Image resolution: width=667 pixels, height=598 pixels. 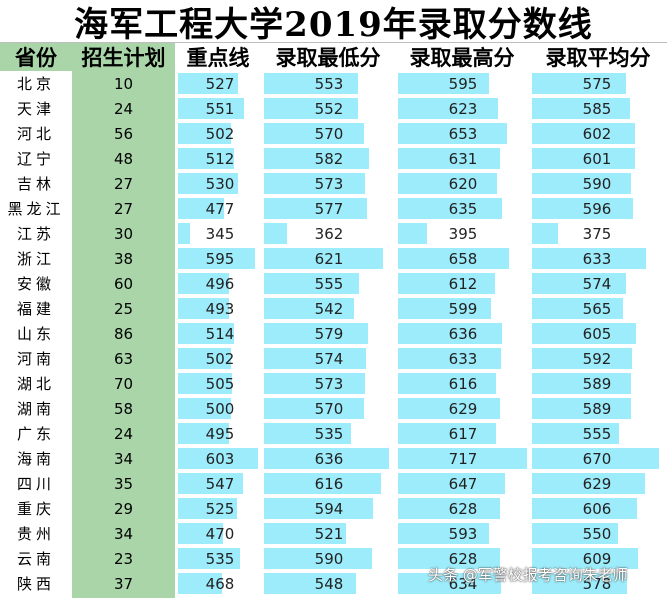 What do you see at coordinates (329, 358) in the screenshot?
I see `min-score-value: 574` at bounding box center [329, 358].